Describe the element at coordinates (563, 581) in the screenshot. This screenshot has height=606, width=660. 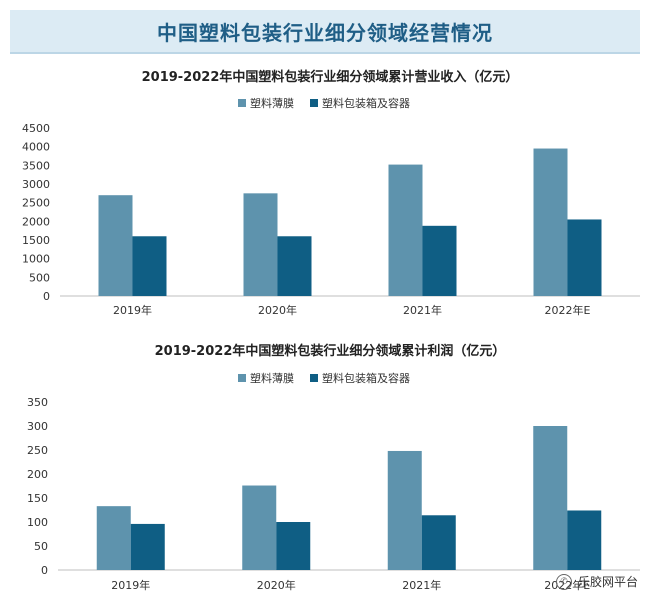
I see `wechat-icon: ✆` at that location.